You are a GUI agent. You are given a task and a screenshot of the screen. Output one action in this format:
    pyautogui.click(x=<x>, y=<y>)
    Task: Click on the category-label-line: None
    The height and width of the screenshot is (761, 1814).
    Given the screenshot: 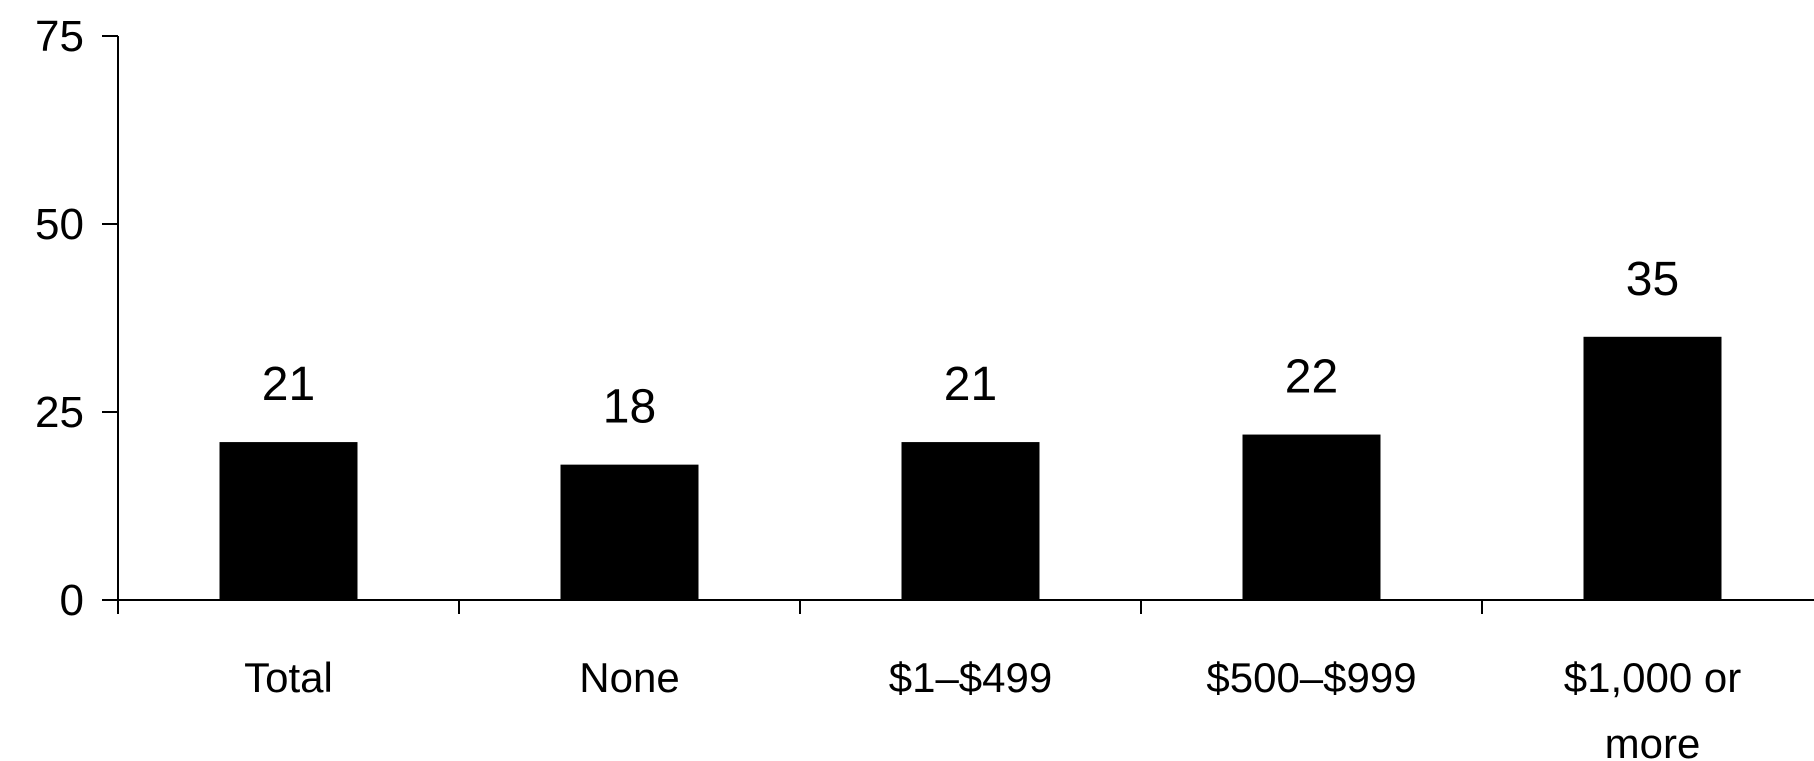 What is the action you would take?
    pyautogui.click(x=629, y=677)
    